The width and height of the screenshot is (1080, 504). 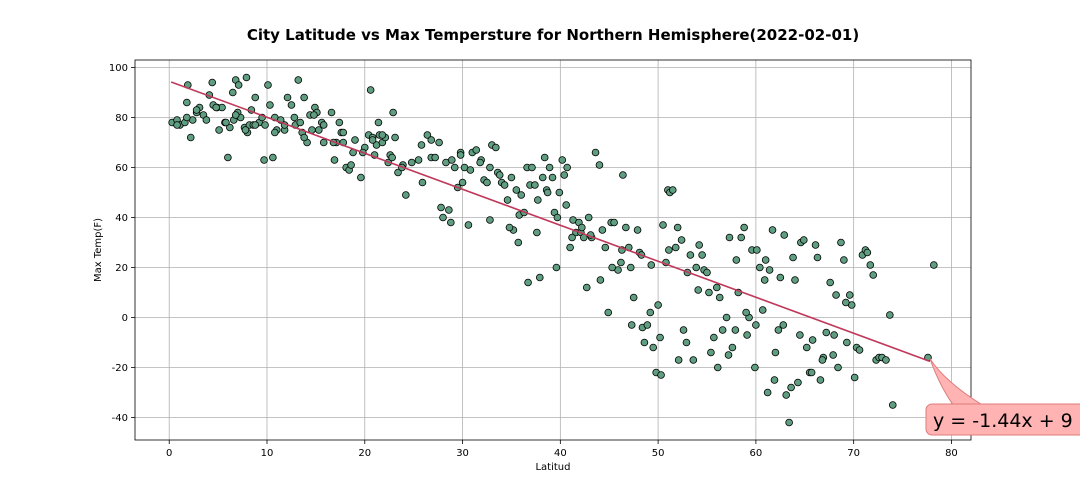 I want to click on x-tick-label: 30, so click(x=462, y=453).